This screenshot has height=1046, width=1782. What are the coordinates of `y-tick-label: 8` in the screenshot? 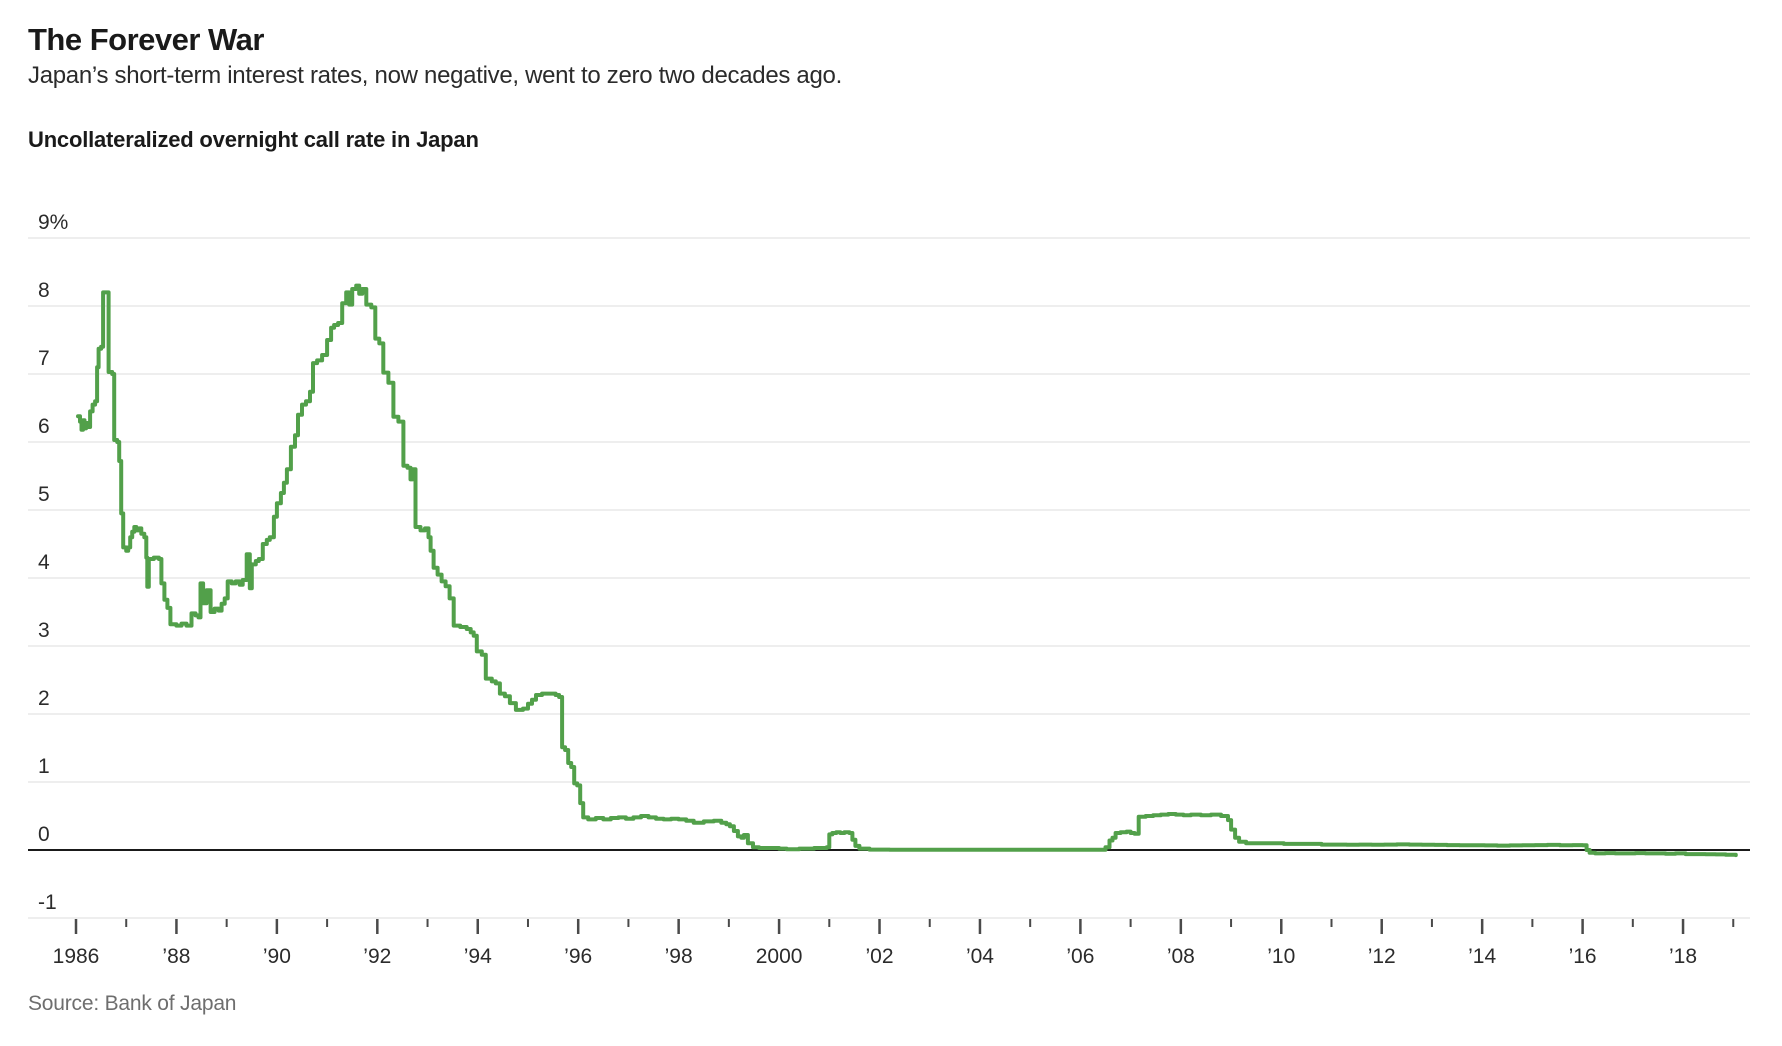 It's located at (44, 290).